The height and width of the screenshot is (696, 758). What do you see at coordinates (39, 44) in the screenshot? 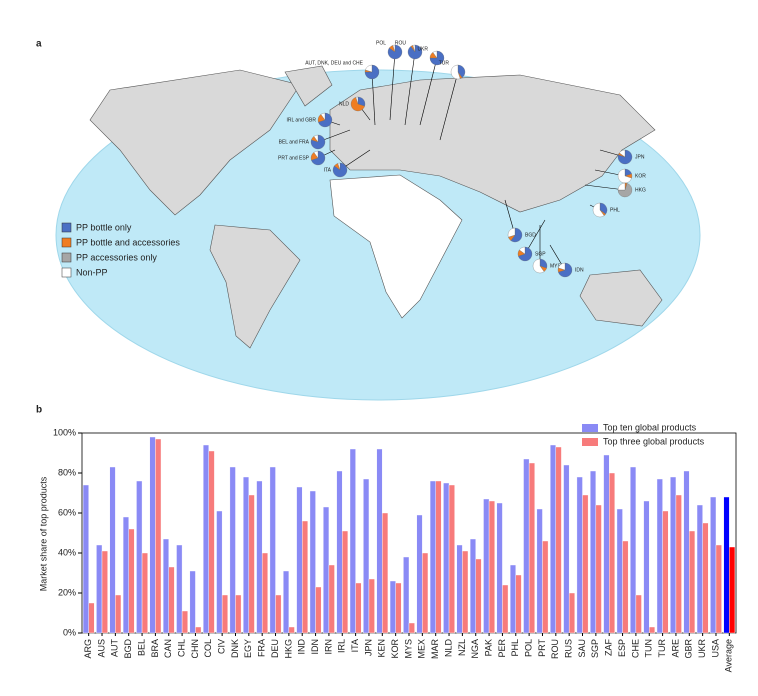
I see `panel-label: a` at bounding box center [39, 44].